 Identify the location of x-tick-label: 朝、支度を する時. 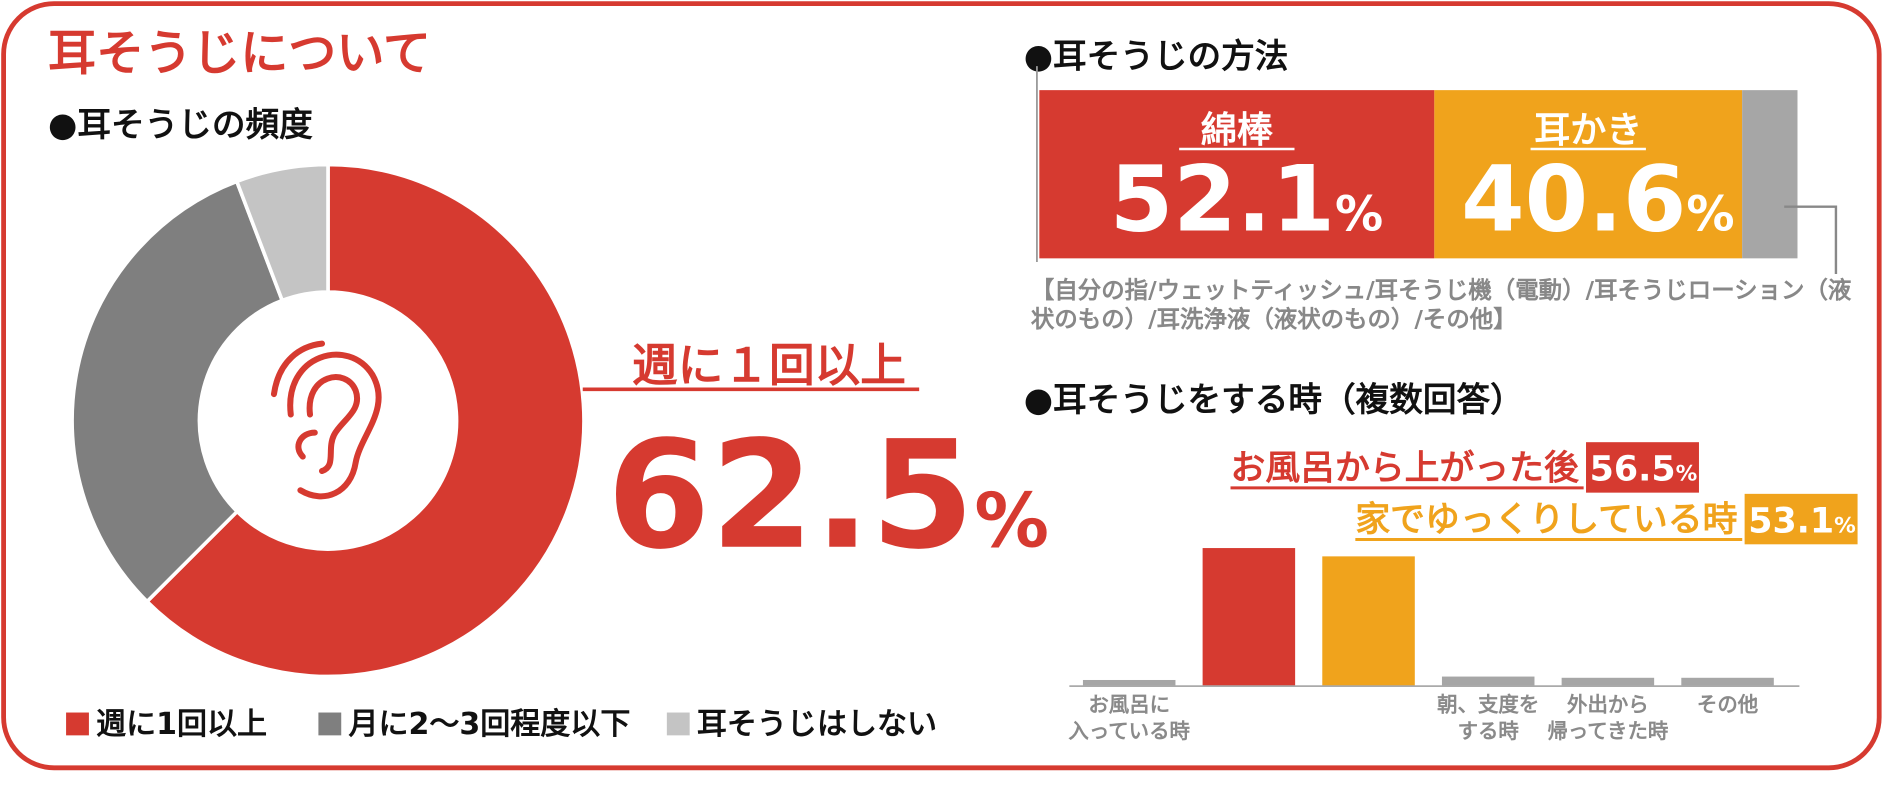
(1488, 718).